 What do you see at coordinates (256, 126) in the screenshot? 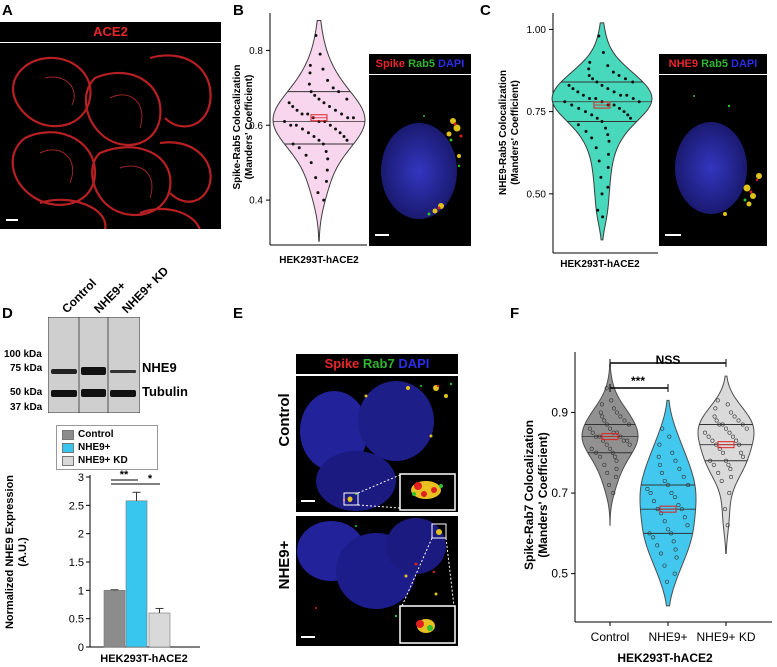
I see `b-y-tick-label: 0.6` at bounding box center [256, 126].